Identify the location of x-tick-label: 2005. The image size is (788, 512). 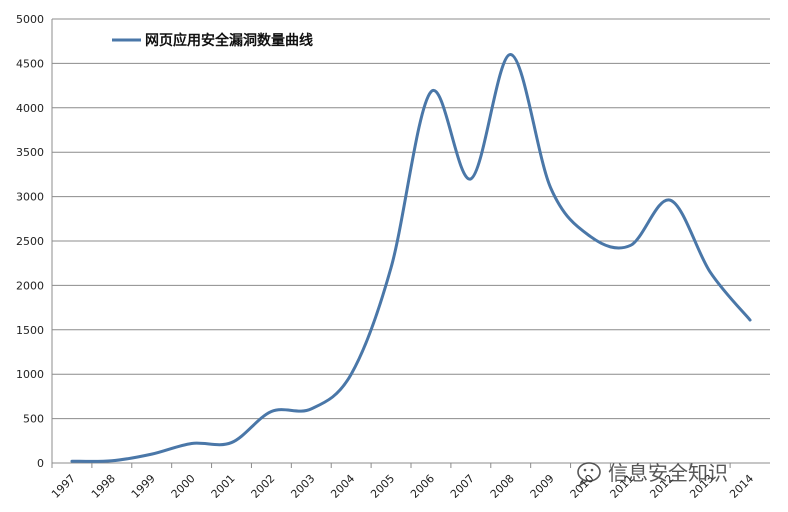
(382, 486).